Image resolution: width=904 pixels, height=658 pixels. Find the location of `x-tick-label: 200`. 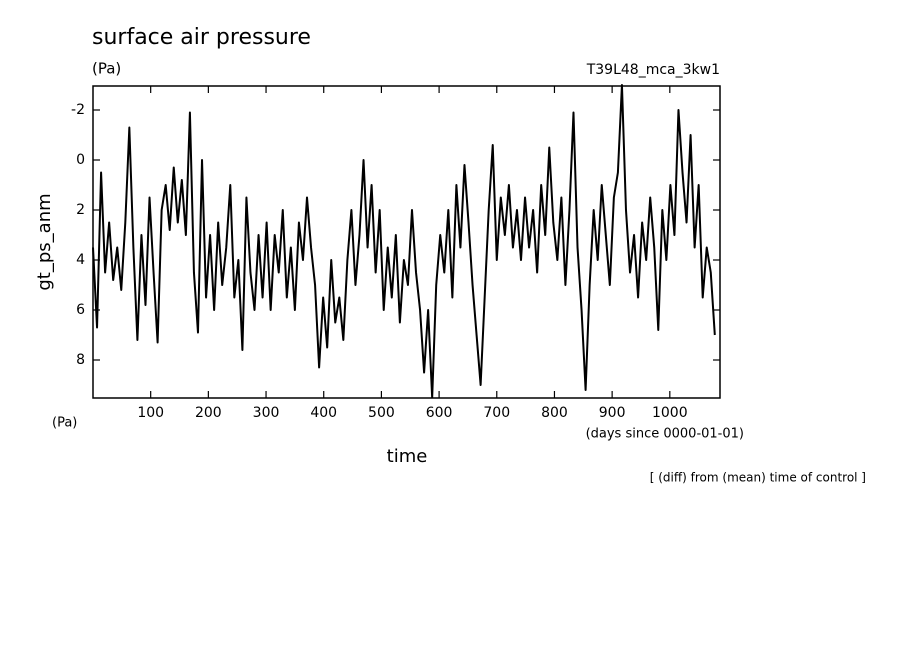

x-tick-label: 200 is located at coordinates (208, 413).